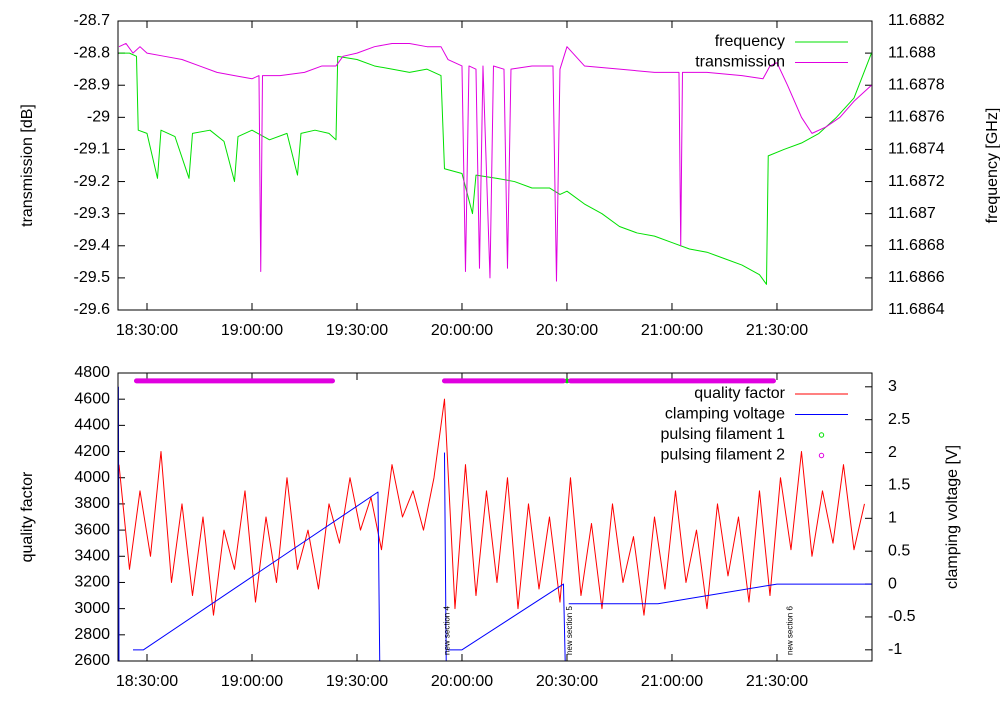 This screenshot has height=705, width=1000. Describe the element at coordinates (92, 451) in the screenshot. I see `y-tick-label: 4200` at that location.